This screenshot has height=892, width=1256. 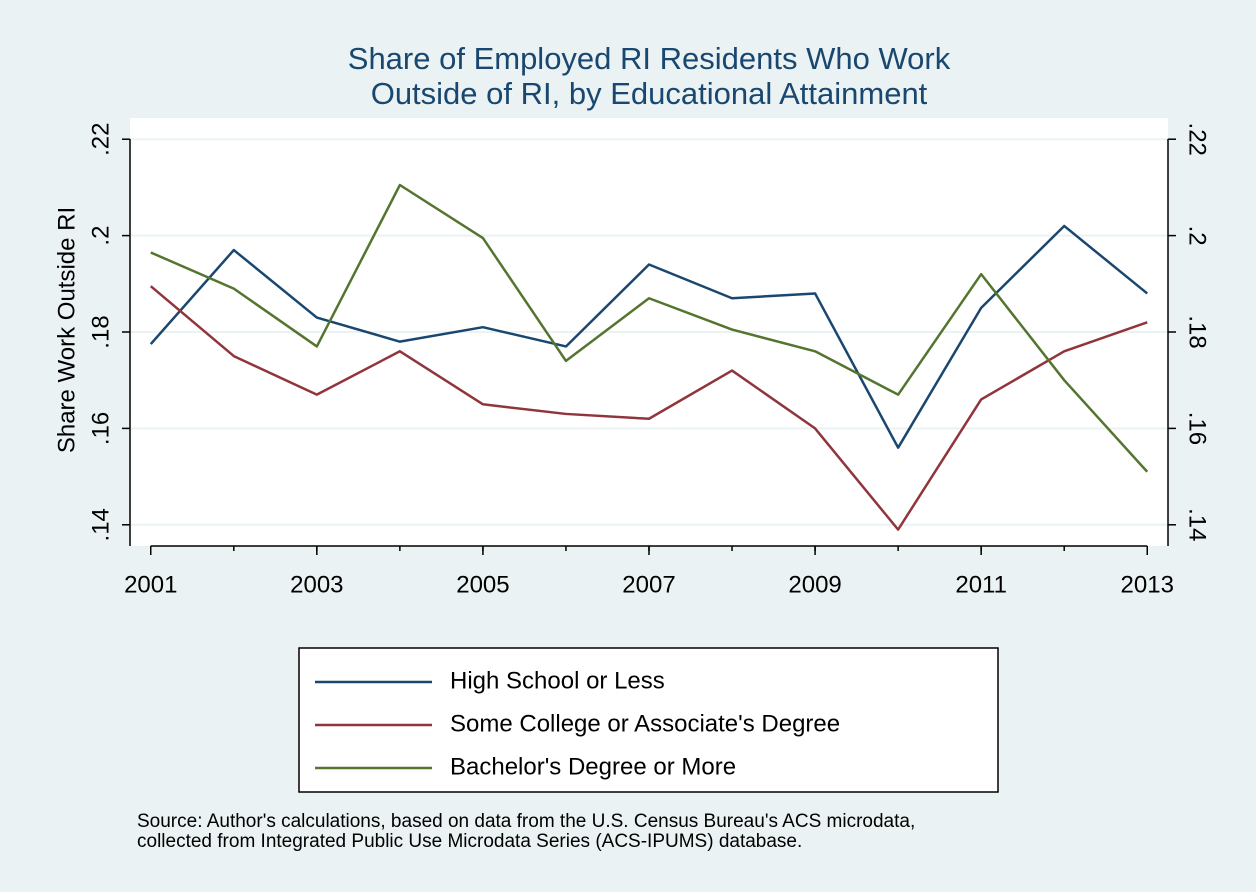 What do you see at coordinates (981, 584) in the screenshot?
I see `x-tick-label: 2011` at bounding box center [981, 584].